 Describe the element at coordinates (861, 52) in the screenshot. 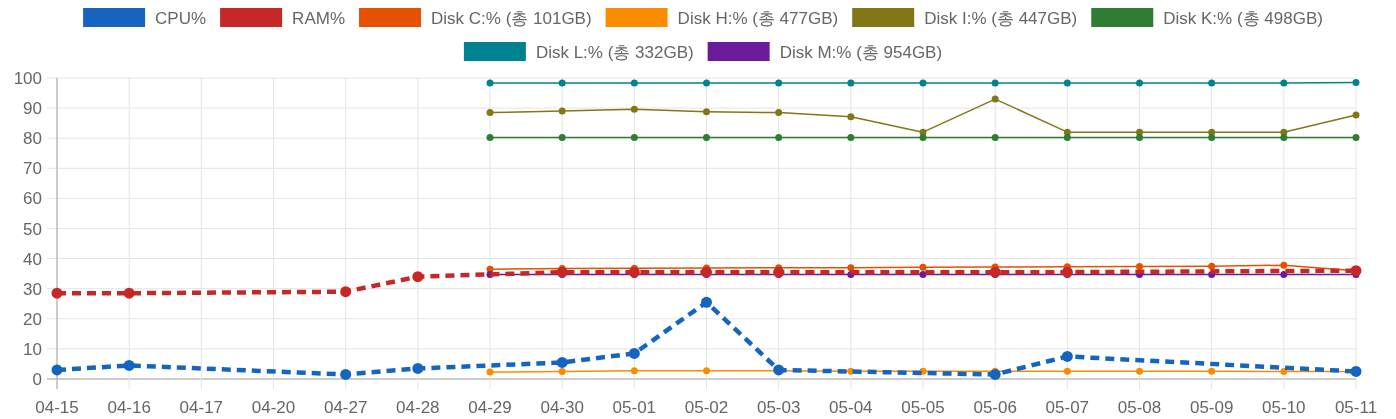

I see `legend-label: Disk M:% (총 954GB)` at that location.